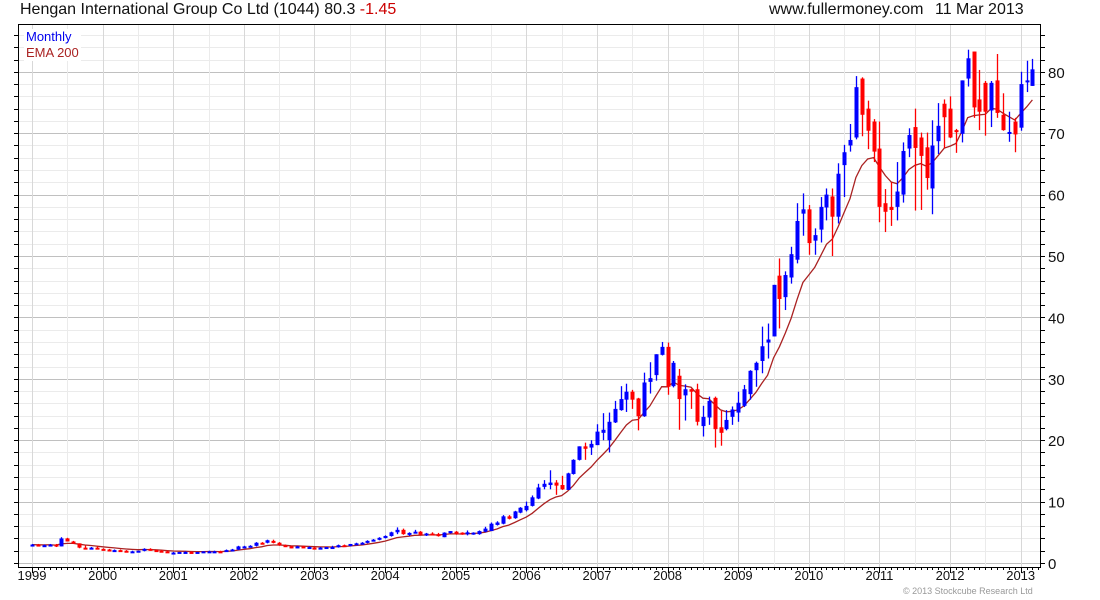 The height and width of the screenshot is (600, 1100). What do you see at coordinates (667, 575) in the screenshot?
I see `x-tick-label: 2008` at bounding box center [667, 575].